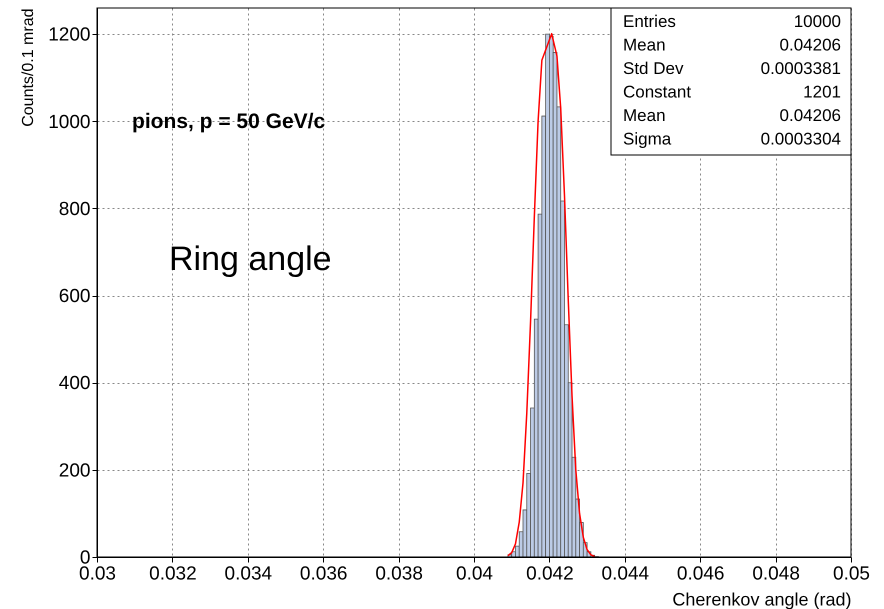  I want to click on x-tick-label: 0.036, so click(324, 574).